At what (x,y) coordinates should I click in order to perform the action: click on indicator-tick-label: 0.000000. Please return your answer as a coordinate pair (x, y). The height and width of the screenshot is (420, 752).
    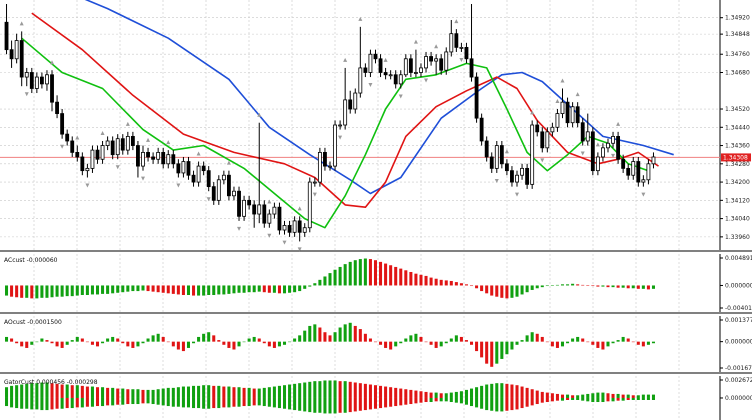
    Looking at the image, I should click on (738, 398).